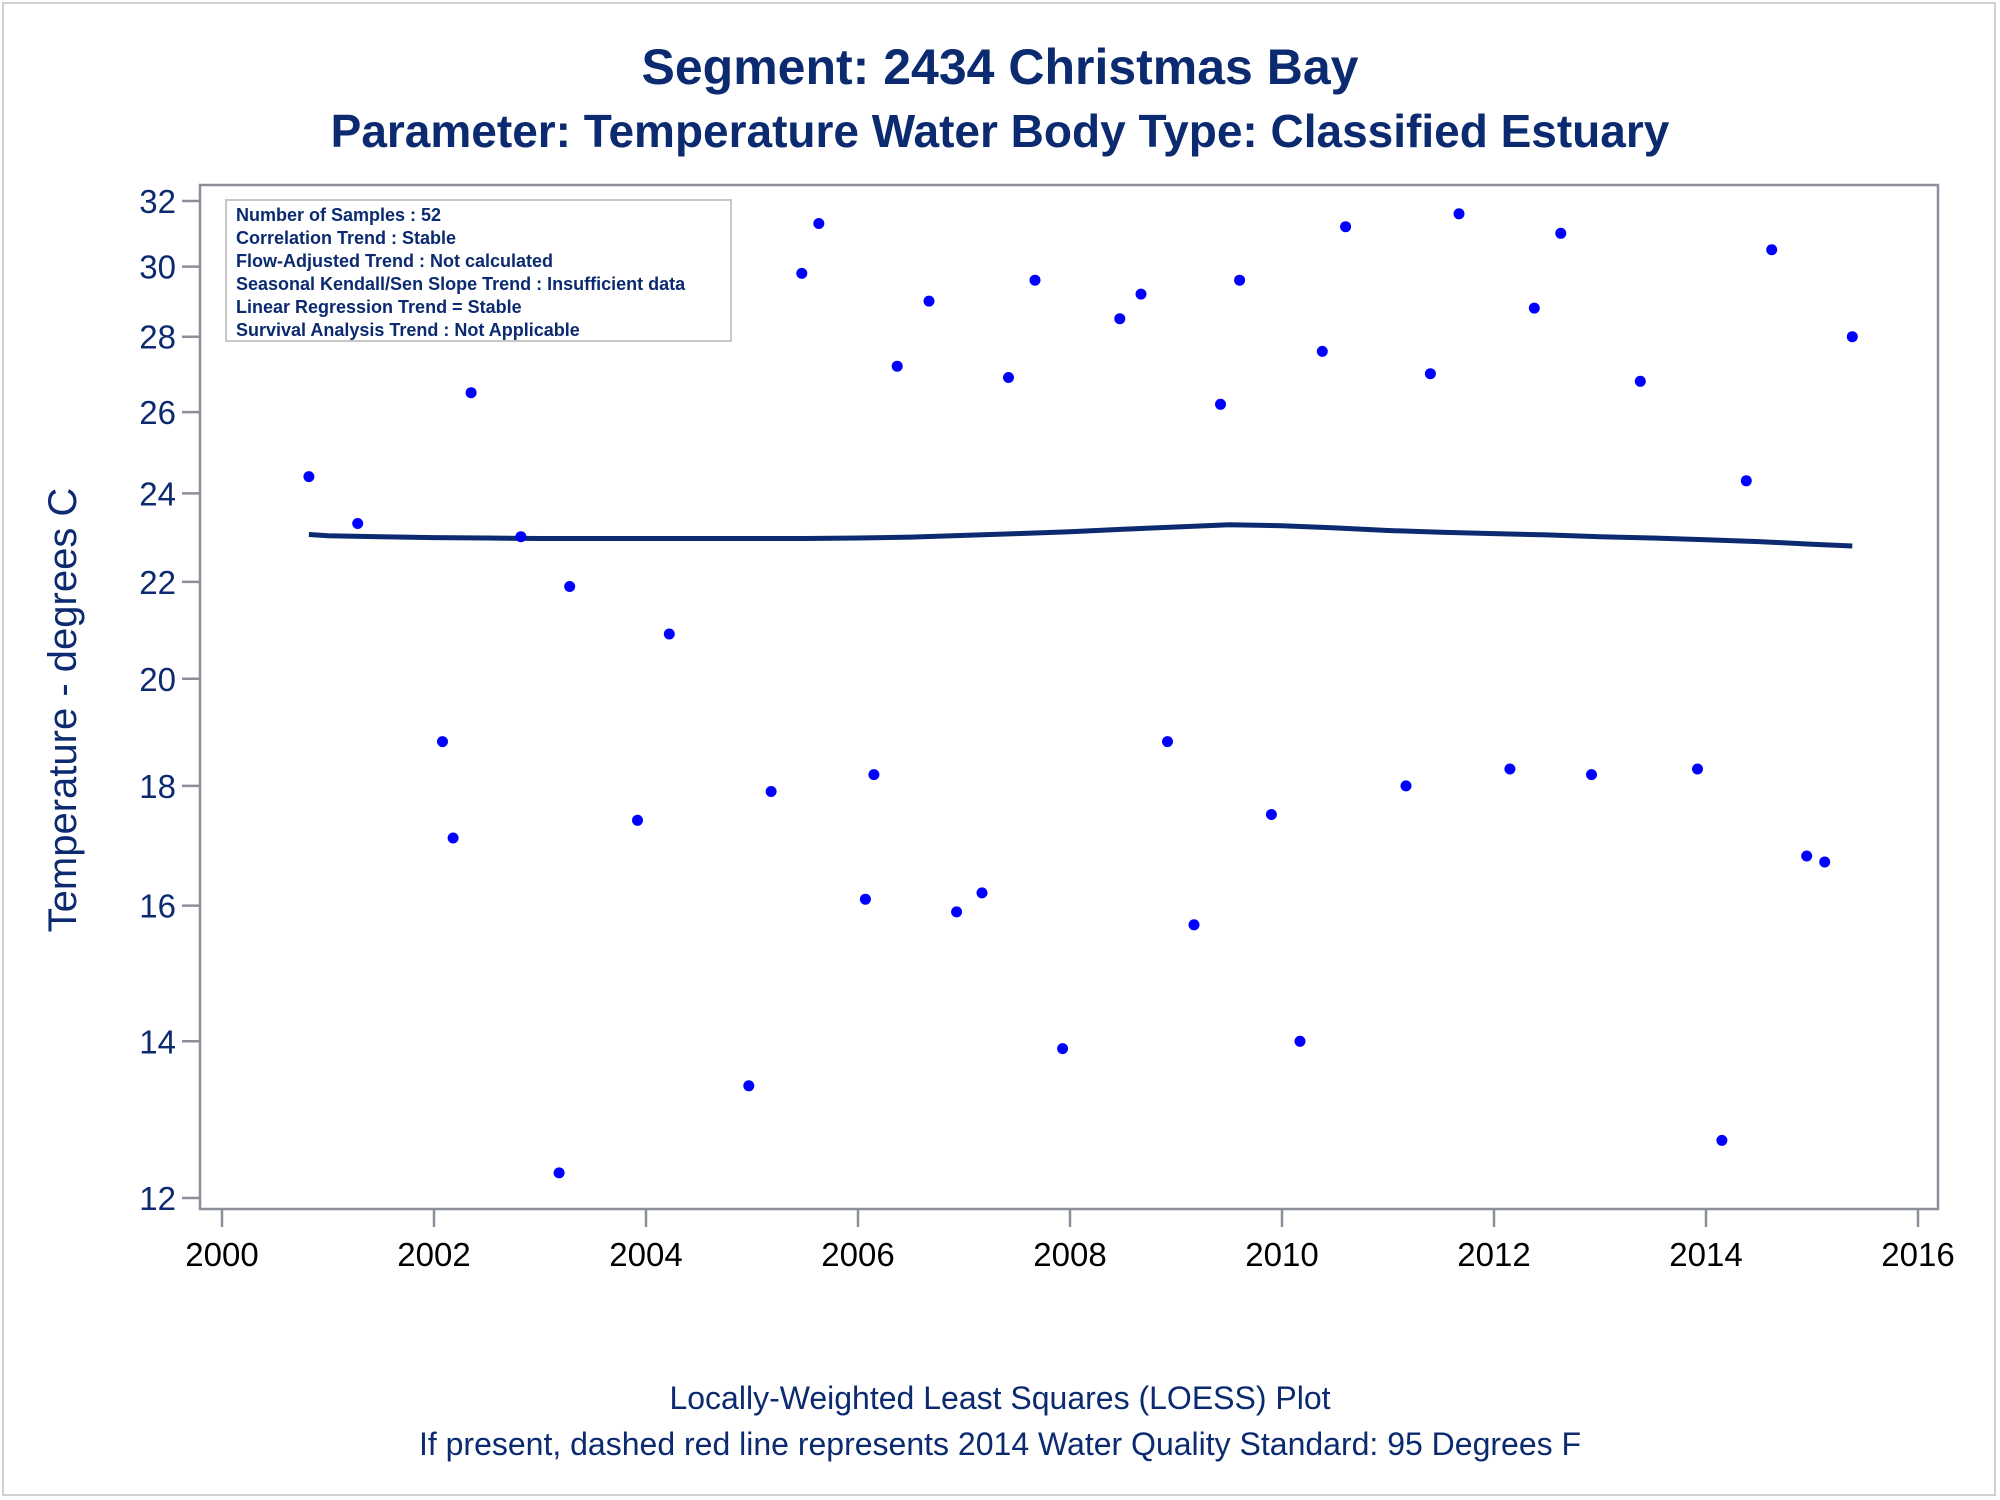 The height and width of the screenshot is (1500, 2000). Describe the element at coordinates (157, 337) in the screenshot. I see `y-tick-label: 28` at that location.